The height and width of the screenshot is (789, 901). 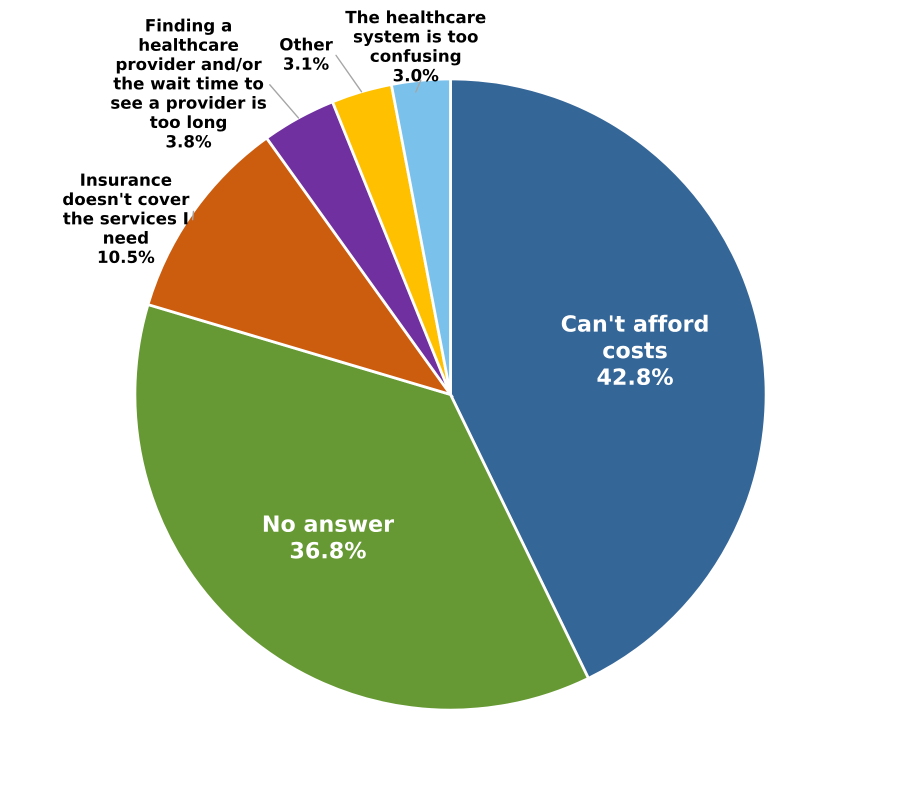 What do you see at coordinates (189, 141) in the screenshot?
I see `data-label: 3.8%` at bounding box center [189, 141].